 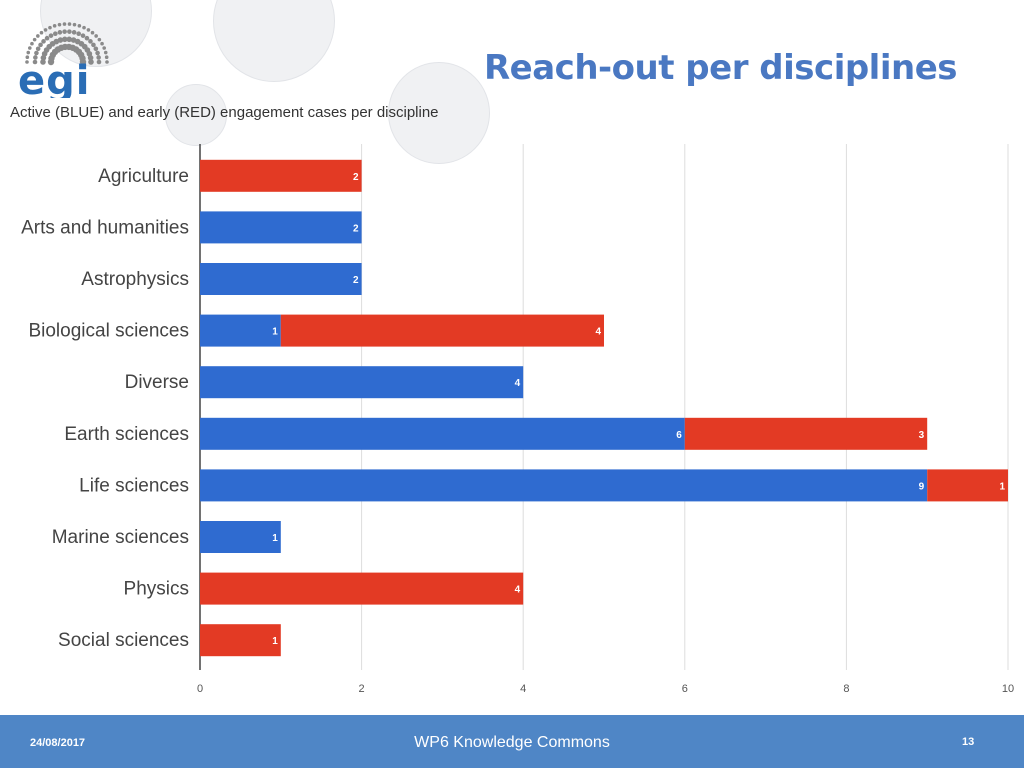 I want to click on x-tick-label: 8, so click(x=846, y=689).